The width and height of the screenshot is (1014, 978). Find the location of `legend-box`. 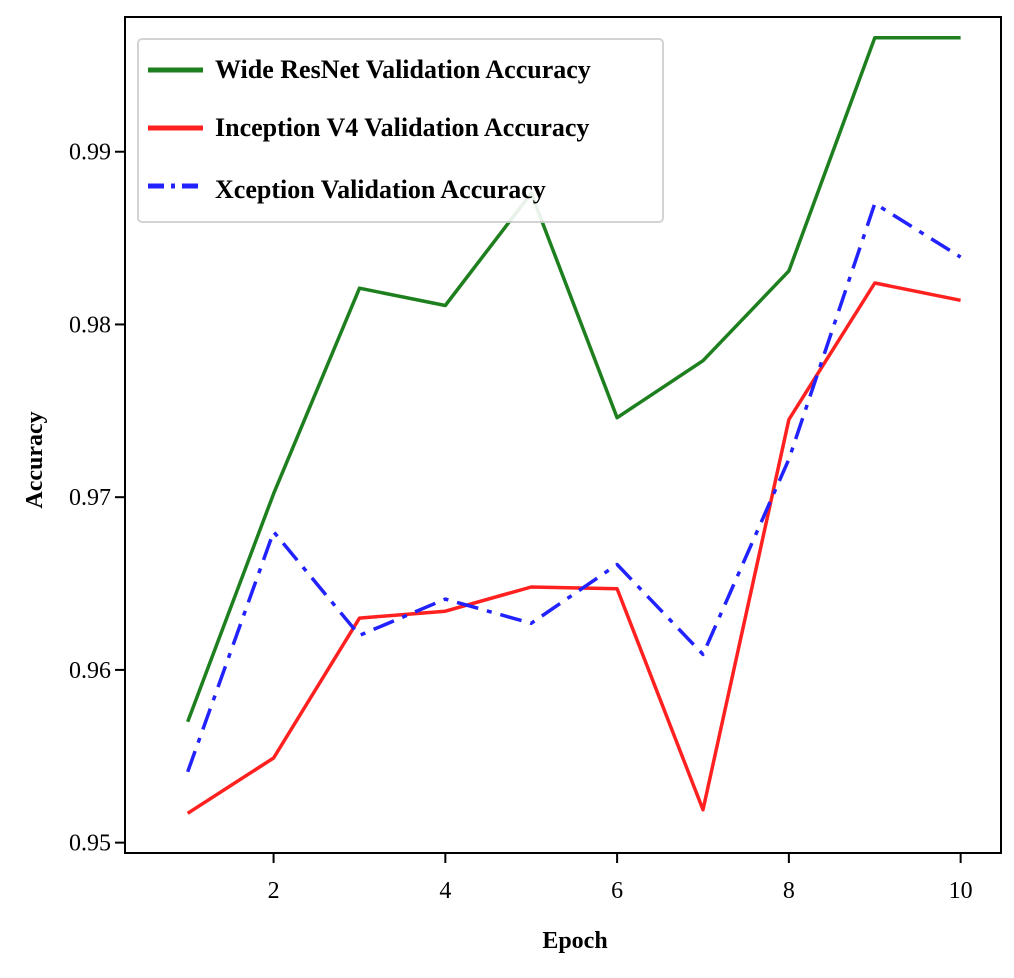

legend-box is located at coordinates (400, 130).